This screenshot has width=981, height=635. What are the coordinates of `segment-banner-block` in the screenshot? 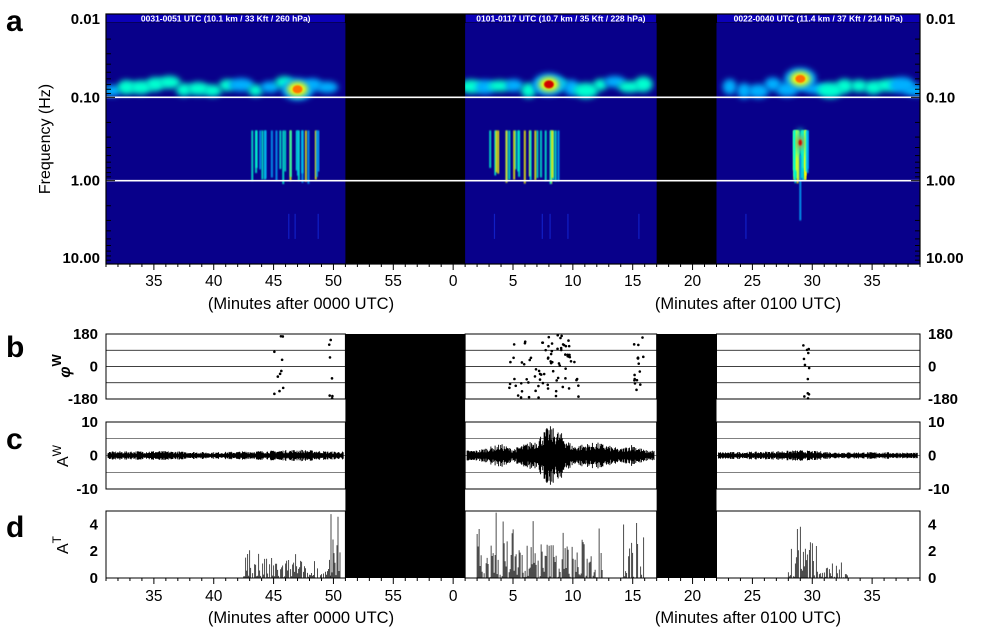 It's located at (561, 18).